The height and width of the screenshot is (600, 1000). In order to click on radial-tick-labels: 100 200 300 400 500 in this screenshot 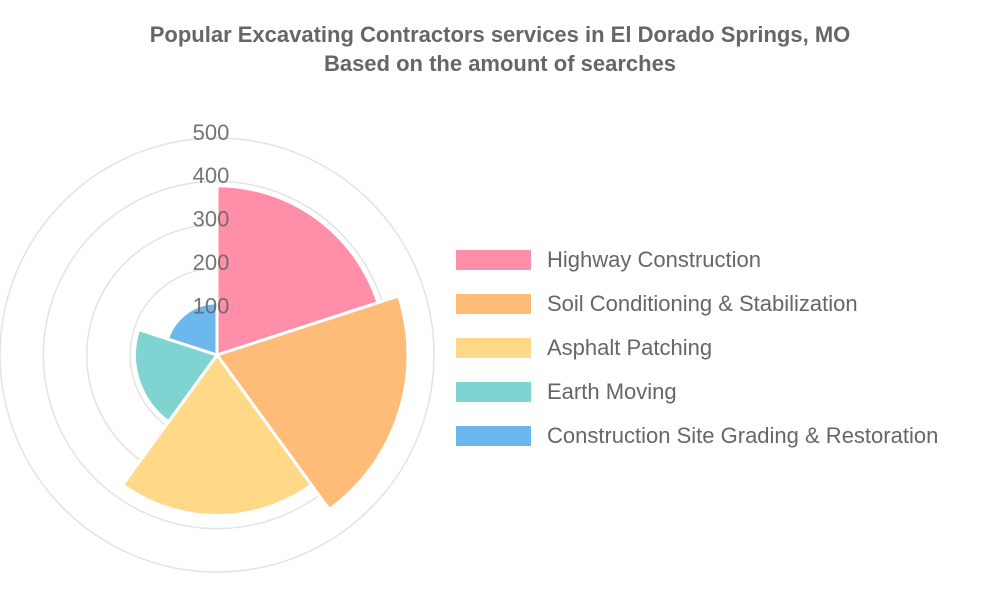, I will do `click(211, 219)`.